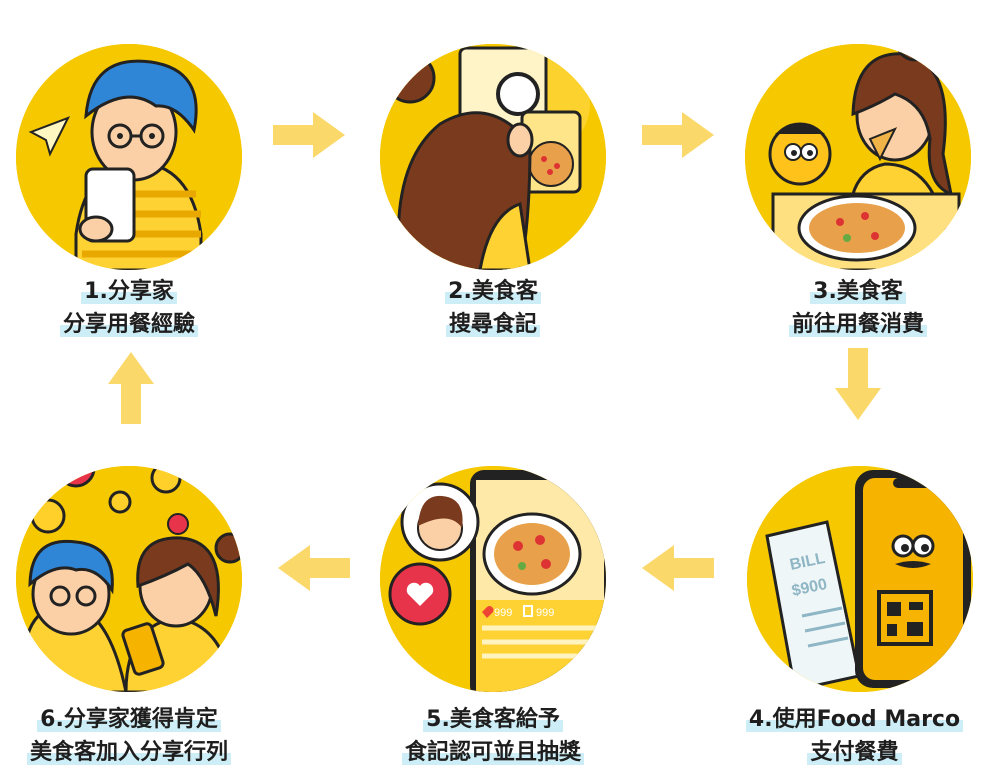 This screenshot has height=770, width=989. I want to click on arrow-down-icon, so click(858, 384).